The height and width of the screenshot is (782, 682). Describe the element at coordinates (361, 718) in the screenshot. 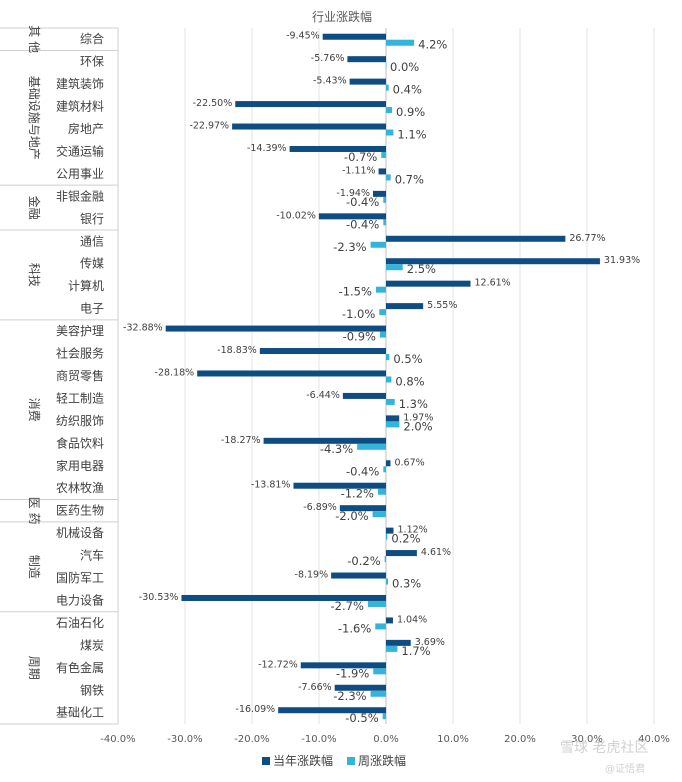

I see `weekly-value-label: -0.5%` at that location.